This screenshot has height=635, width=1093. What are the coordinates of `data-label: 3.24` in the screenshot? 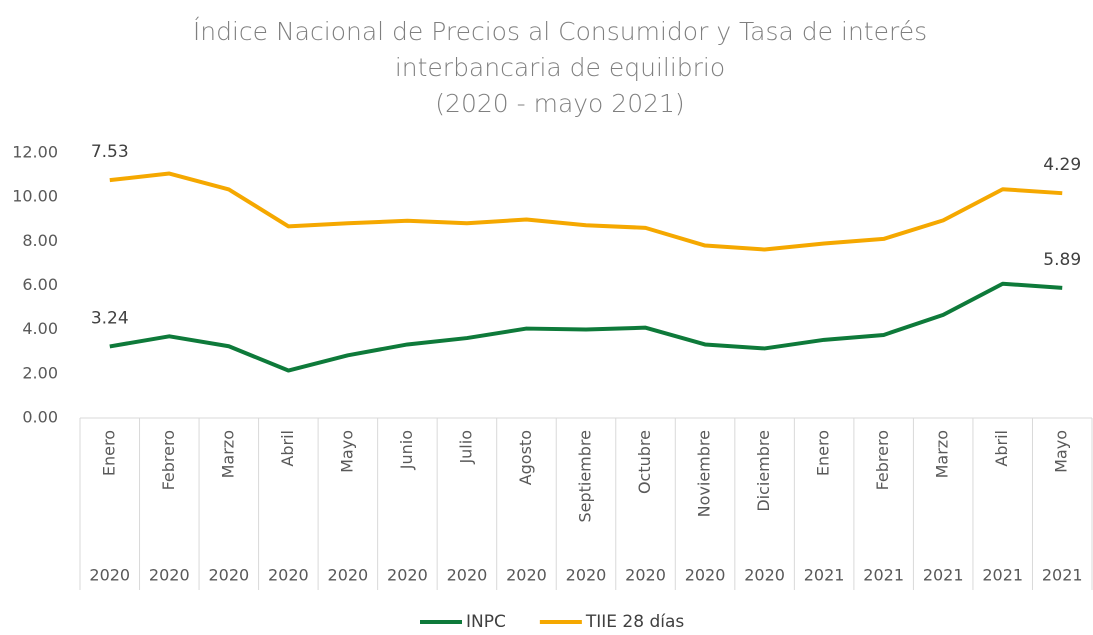 It's located at (110, 318).